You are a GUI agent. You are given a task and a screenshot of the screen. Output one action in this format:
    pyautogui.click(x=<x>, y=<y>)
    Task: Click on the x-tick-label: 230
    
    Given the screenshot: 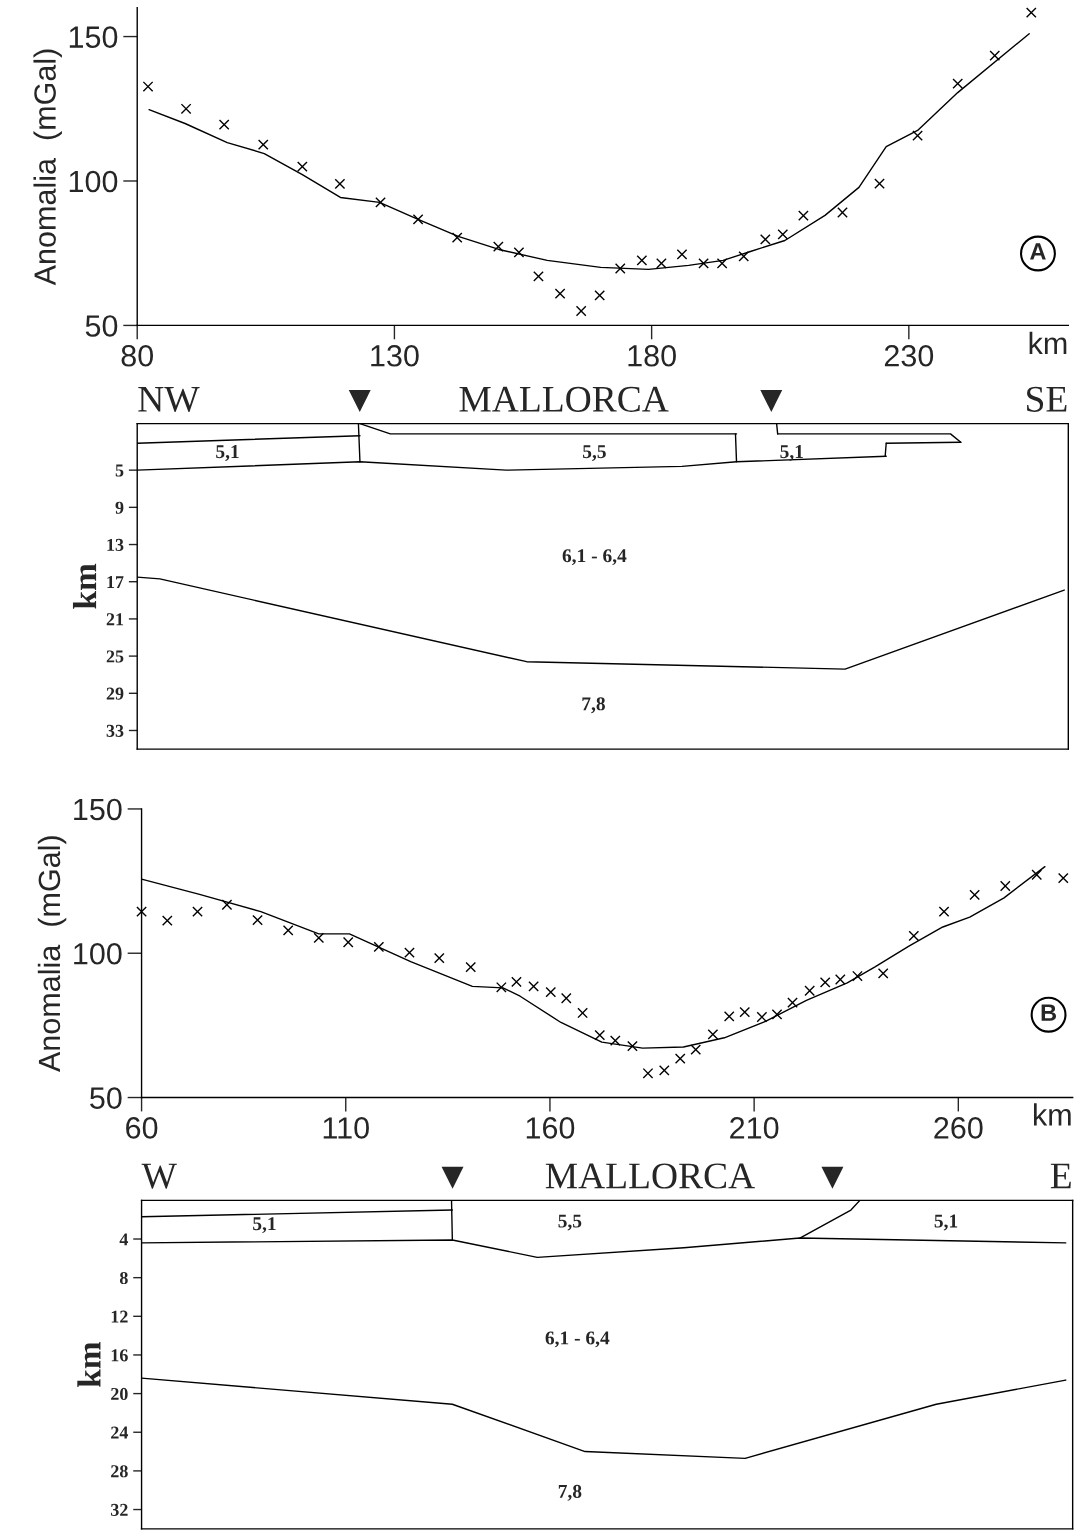 What is the action you would take?
    pyautogui.click(x=909, y=355)
    